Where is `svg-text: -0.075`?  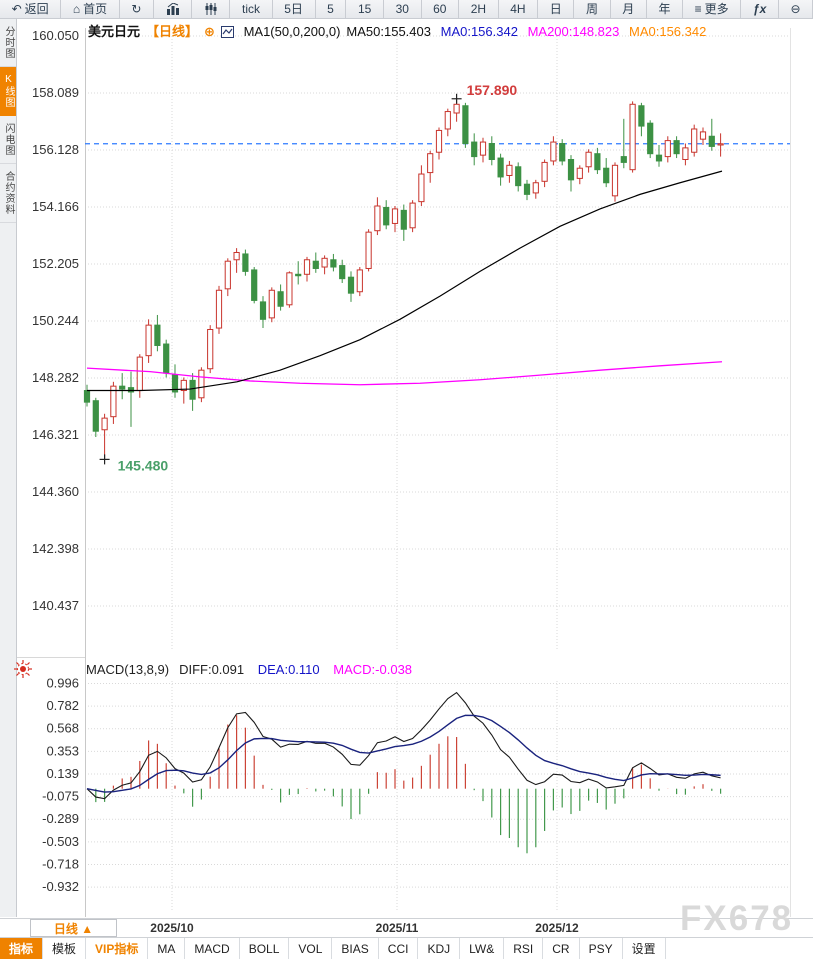
svg-text: -0.075 is located at coordinates (60, 796).